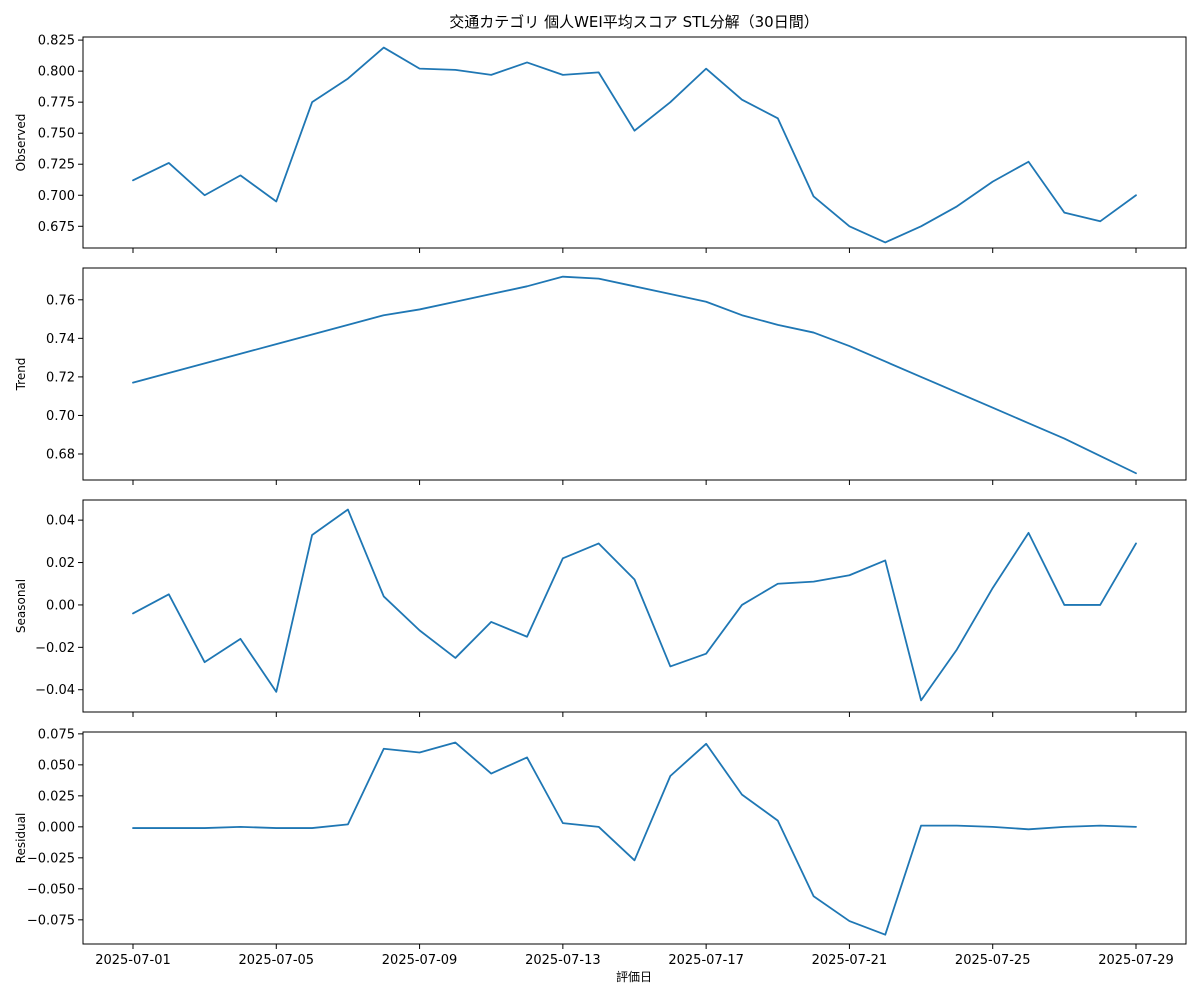 This screenshot has width=1200, height=1004. I want to click on x-tick-label: 2025-07-17, so click(706, 960).